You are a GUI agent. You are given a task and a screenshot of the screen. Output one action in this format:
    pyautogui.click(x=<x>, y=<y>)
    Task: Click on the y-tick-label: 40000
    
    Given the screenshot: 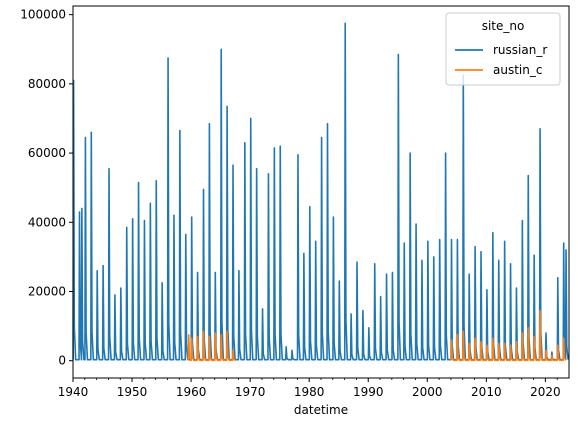 What is the action you would take?
    pyautogui.click(x=47, y=222)
    